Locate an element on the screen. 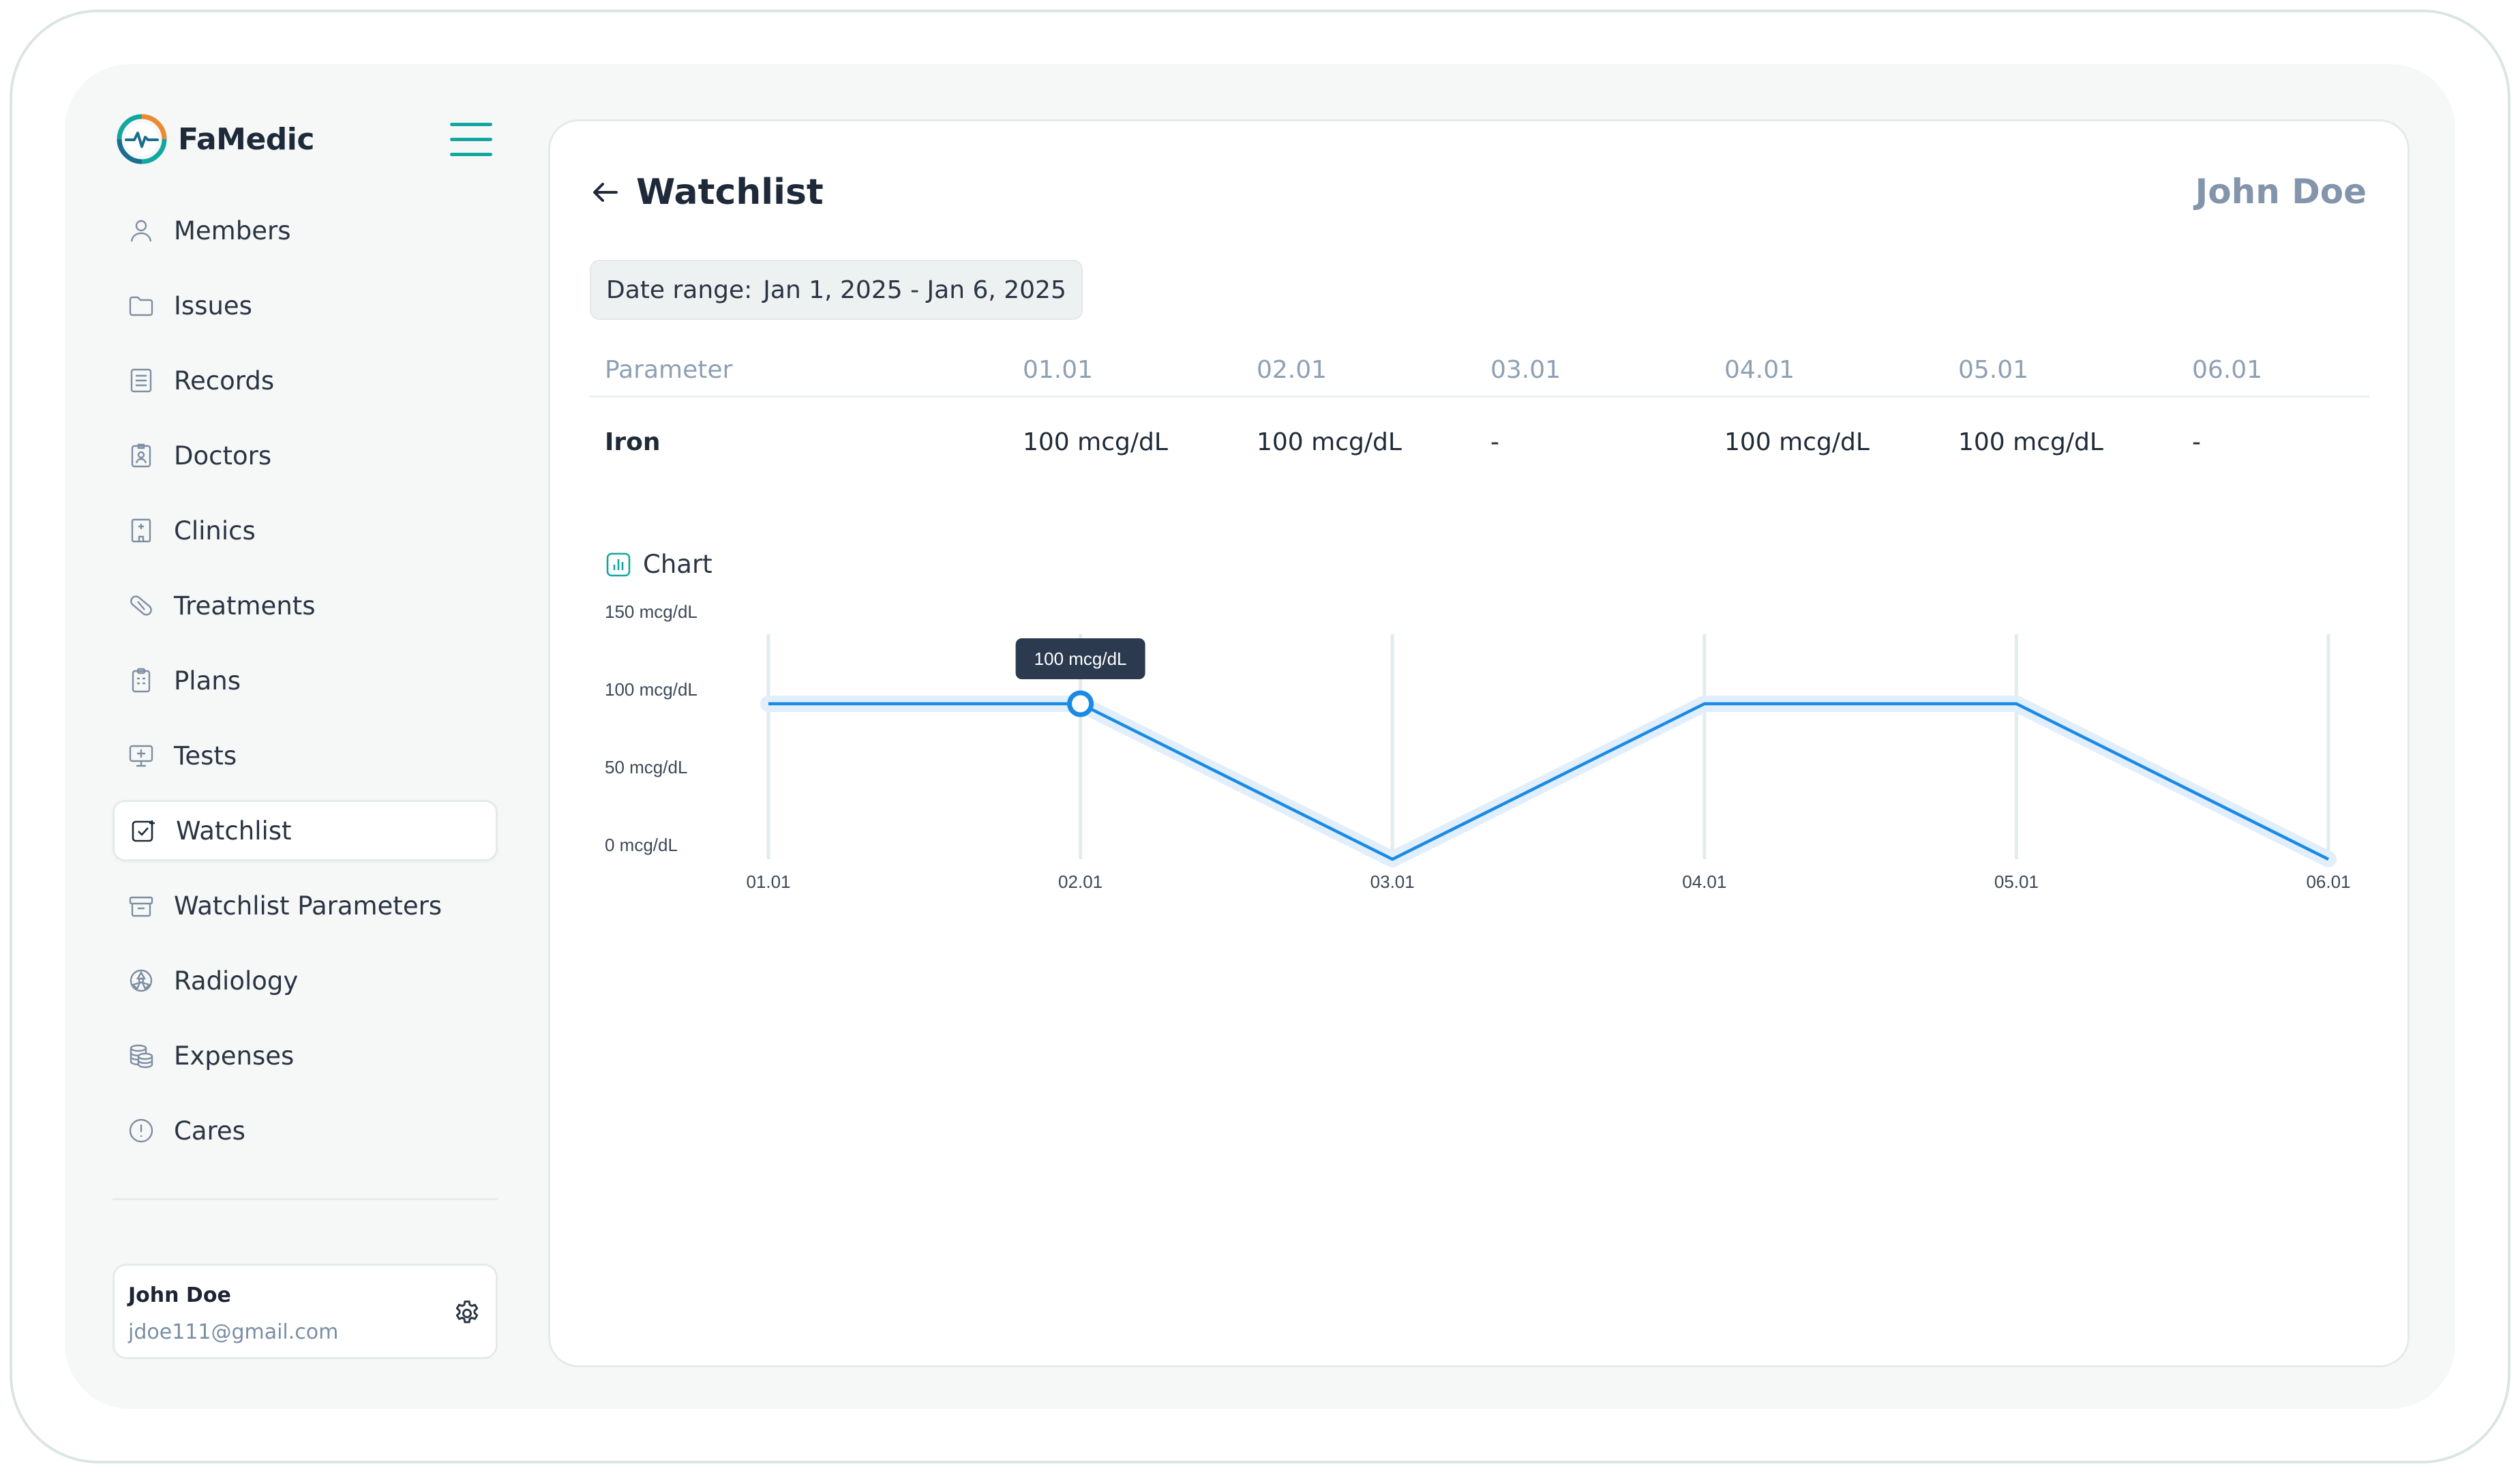  gear-icon is located at coordinates (467, 1313).